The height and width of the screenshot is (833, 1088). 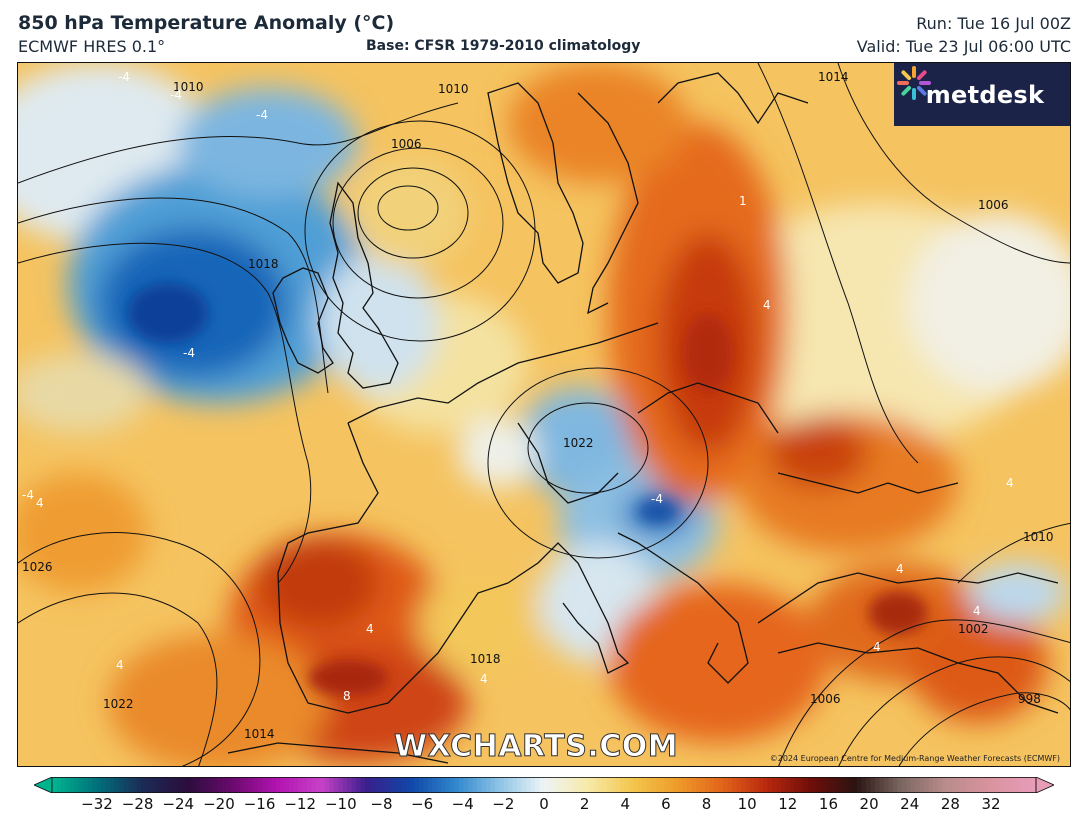 What do you see at coordinates (453, 89) in the screenshot?
I see `isobar-label: 1010` at bounding box center [453, 89].